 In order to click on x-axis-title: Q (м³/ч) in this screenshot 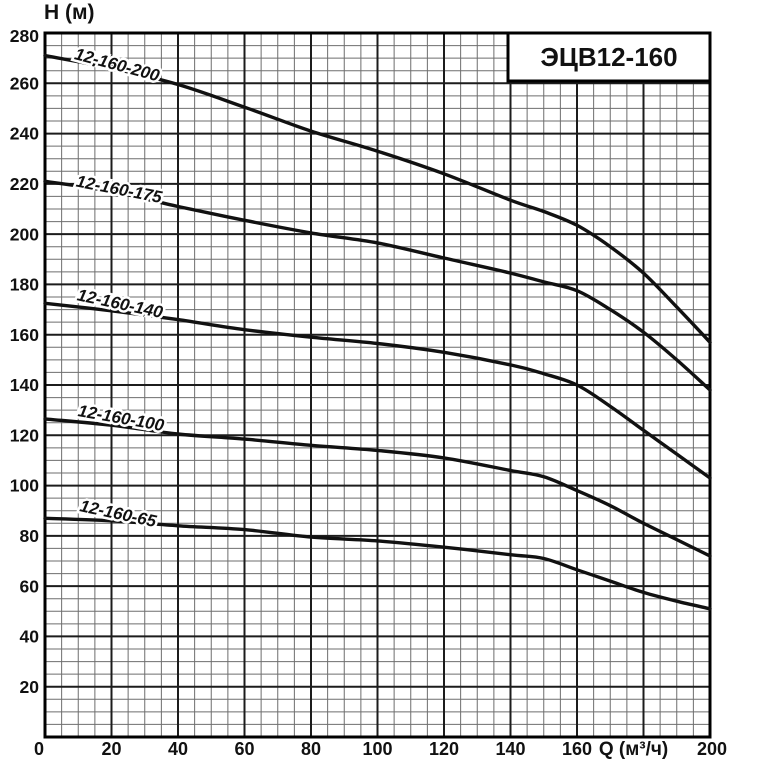, I will do `click(633, 749)`.